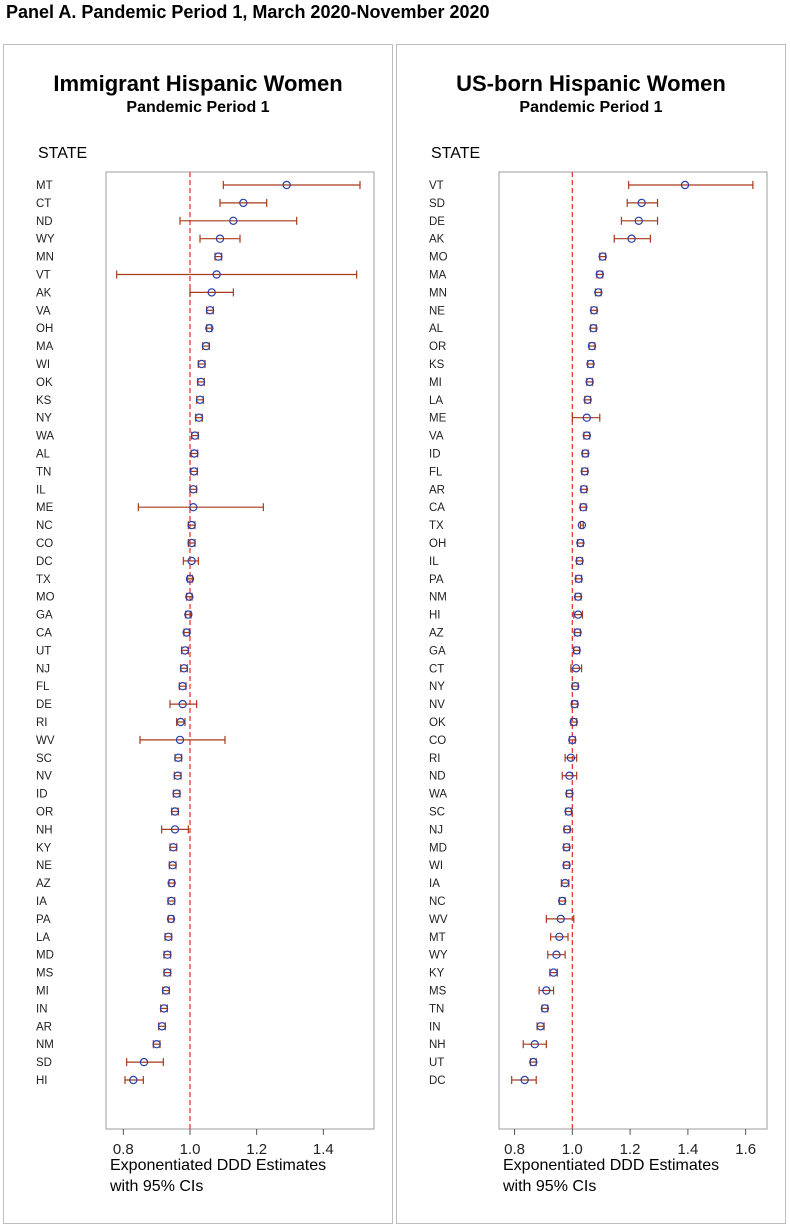 Image resolution: width=790 pixels, height=1227 pixels. Describe the element at coordinates (45, 258) in the screenshot. I see `state-label-mn: MN` at that location.